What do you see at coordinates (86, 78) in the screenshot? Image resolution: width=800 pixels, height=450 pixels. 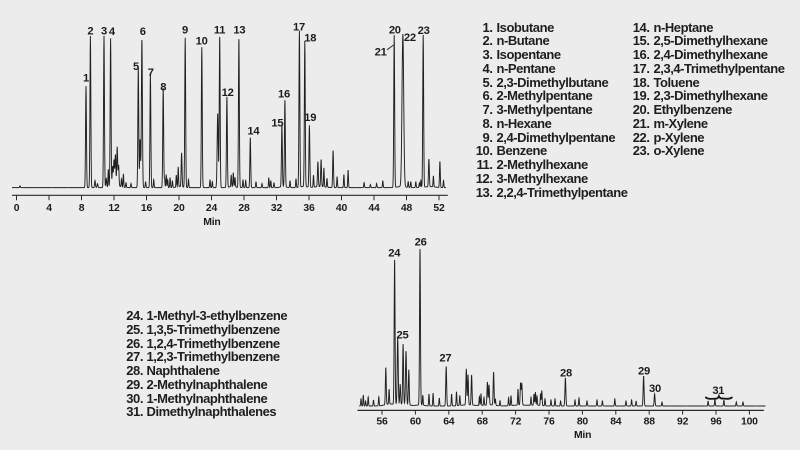 I see `svg-text: 1` at bounding box center [86, 78].